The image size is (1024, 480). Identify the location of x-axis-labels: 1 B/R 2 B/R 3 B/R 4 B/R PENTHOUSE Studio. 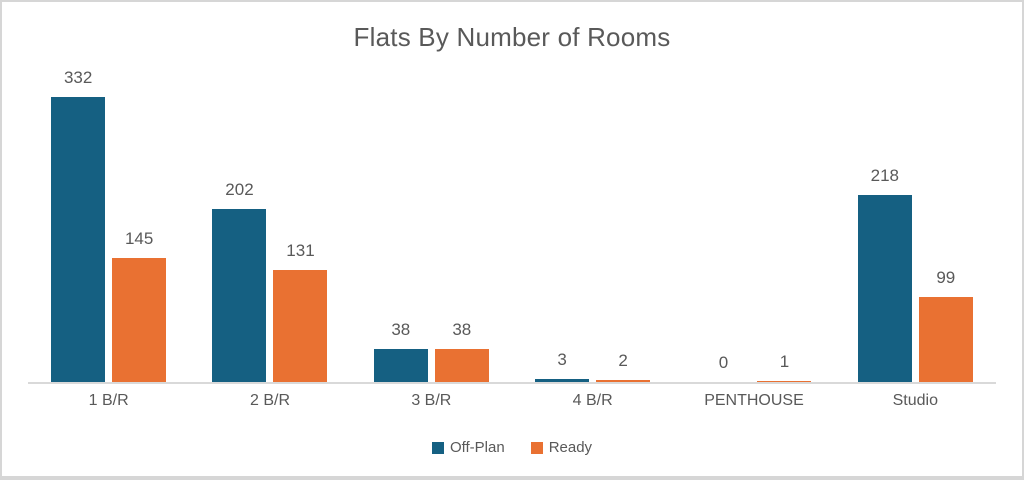
(512, 401).